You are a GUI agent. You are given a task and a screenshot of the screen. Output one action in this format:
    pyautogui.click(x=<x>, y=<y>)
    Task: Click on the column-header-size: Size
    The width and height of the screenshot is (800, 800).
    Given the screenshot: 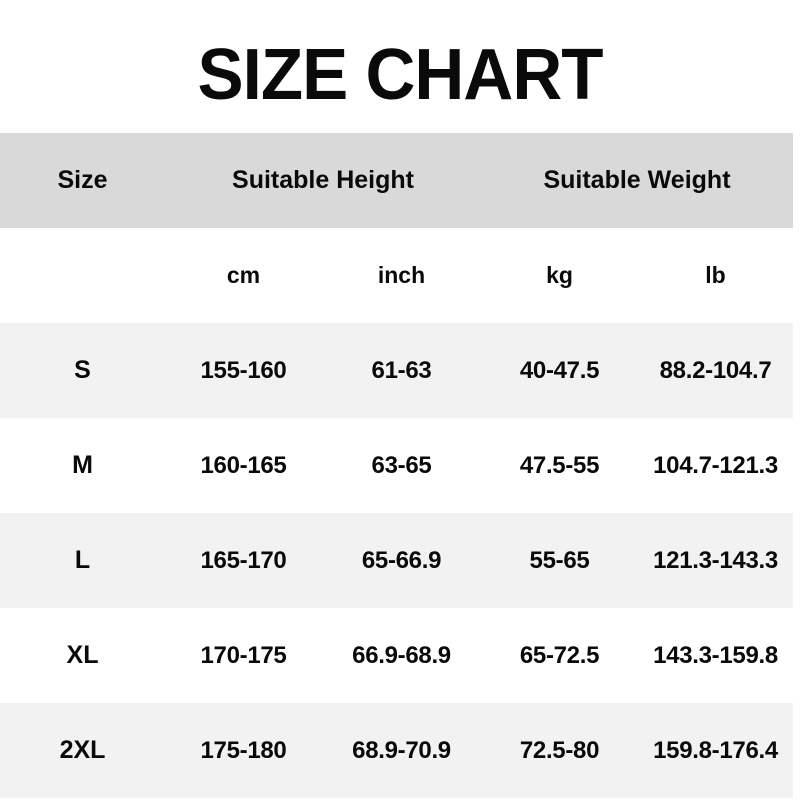 What is the action you would take?
    pyautogui.click(x=82, y=180)
    